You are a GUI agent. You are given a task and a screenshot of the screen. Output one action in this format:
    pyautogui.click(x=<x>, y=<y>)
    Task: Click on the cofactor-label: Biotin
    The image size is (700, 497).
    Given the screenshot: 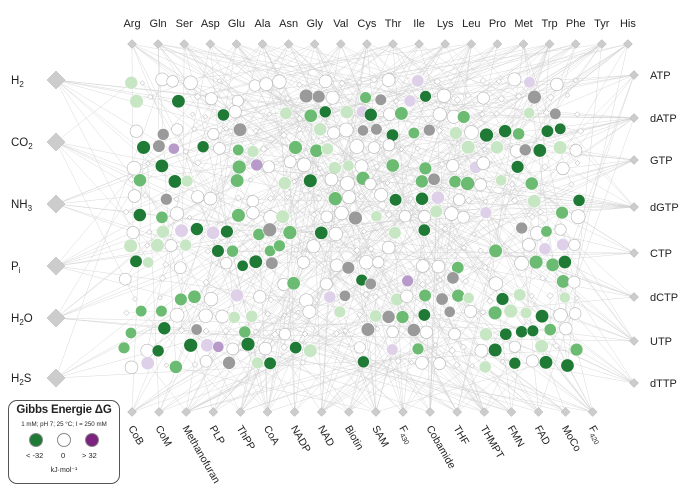 What is the action you would take?
    pyautogui.click(x=354, y=438)
    